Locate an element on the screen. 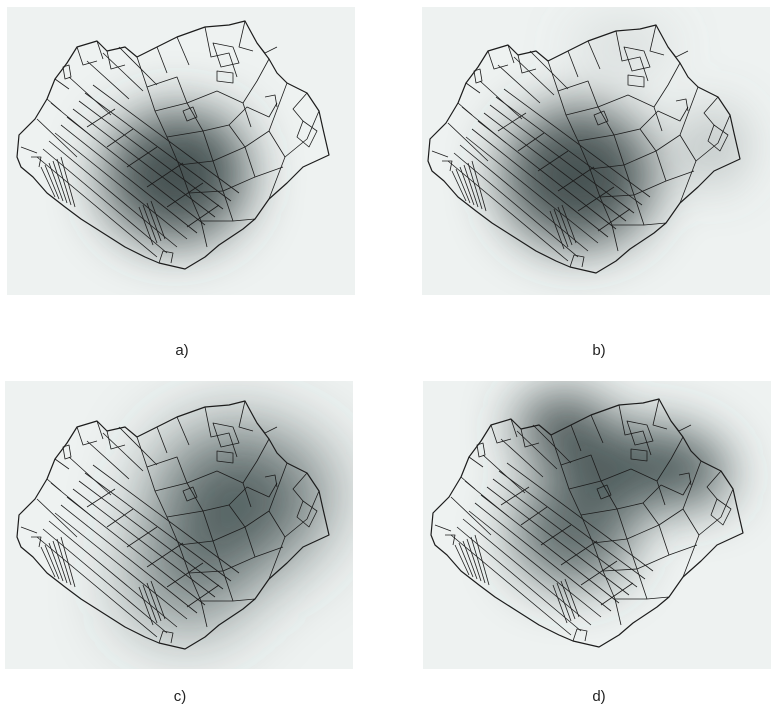 The height and width of the screenshot is (708, 773). hotspot-c is located at coordinates (230, 529).